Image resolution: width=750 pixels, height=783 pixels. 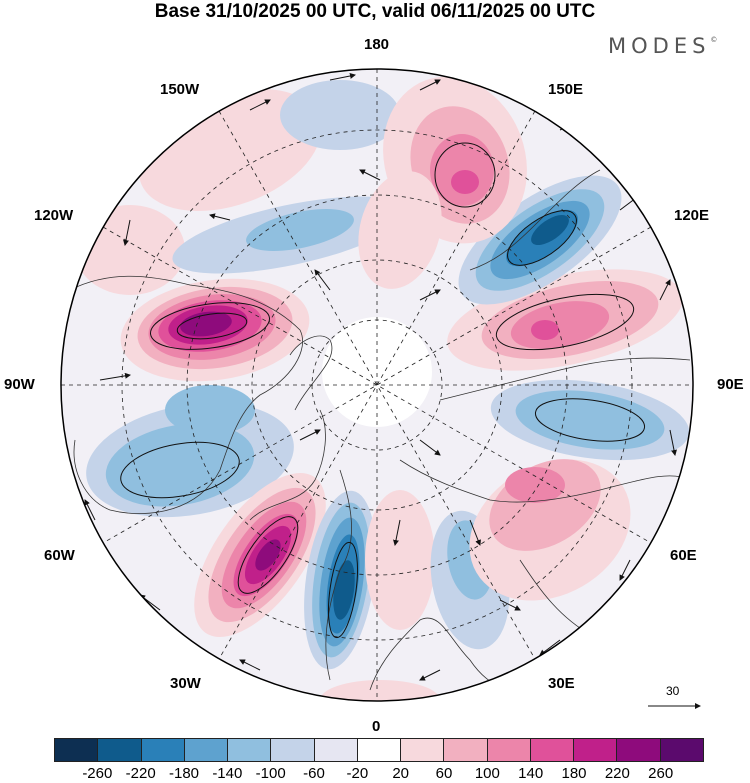 I want to click on lon-label-30e: 30E, so click(x=561, y=683).